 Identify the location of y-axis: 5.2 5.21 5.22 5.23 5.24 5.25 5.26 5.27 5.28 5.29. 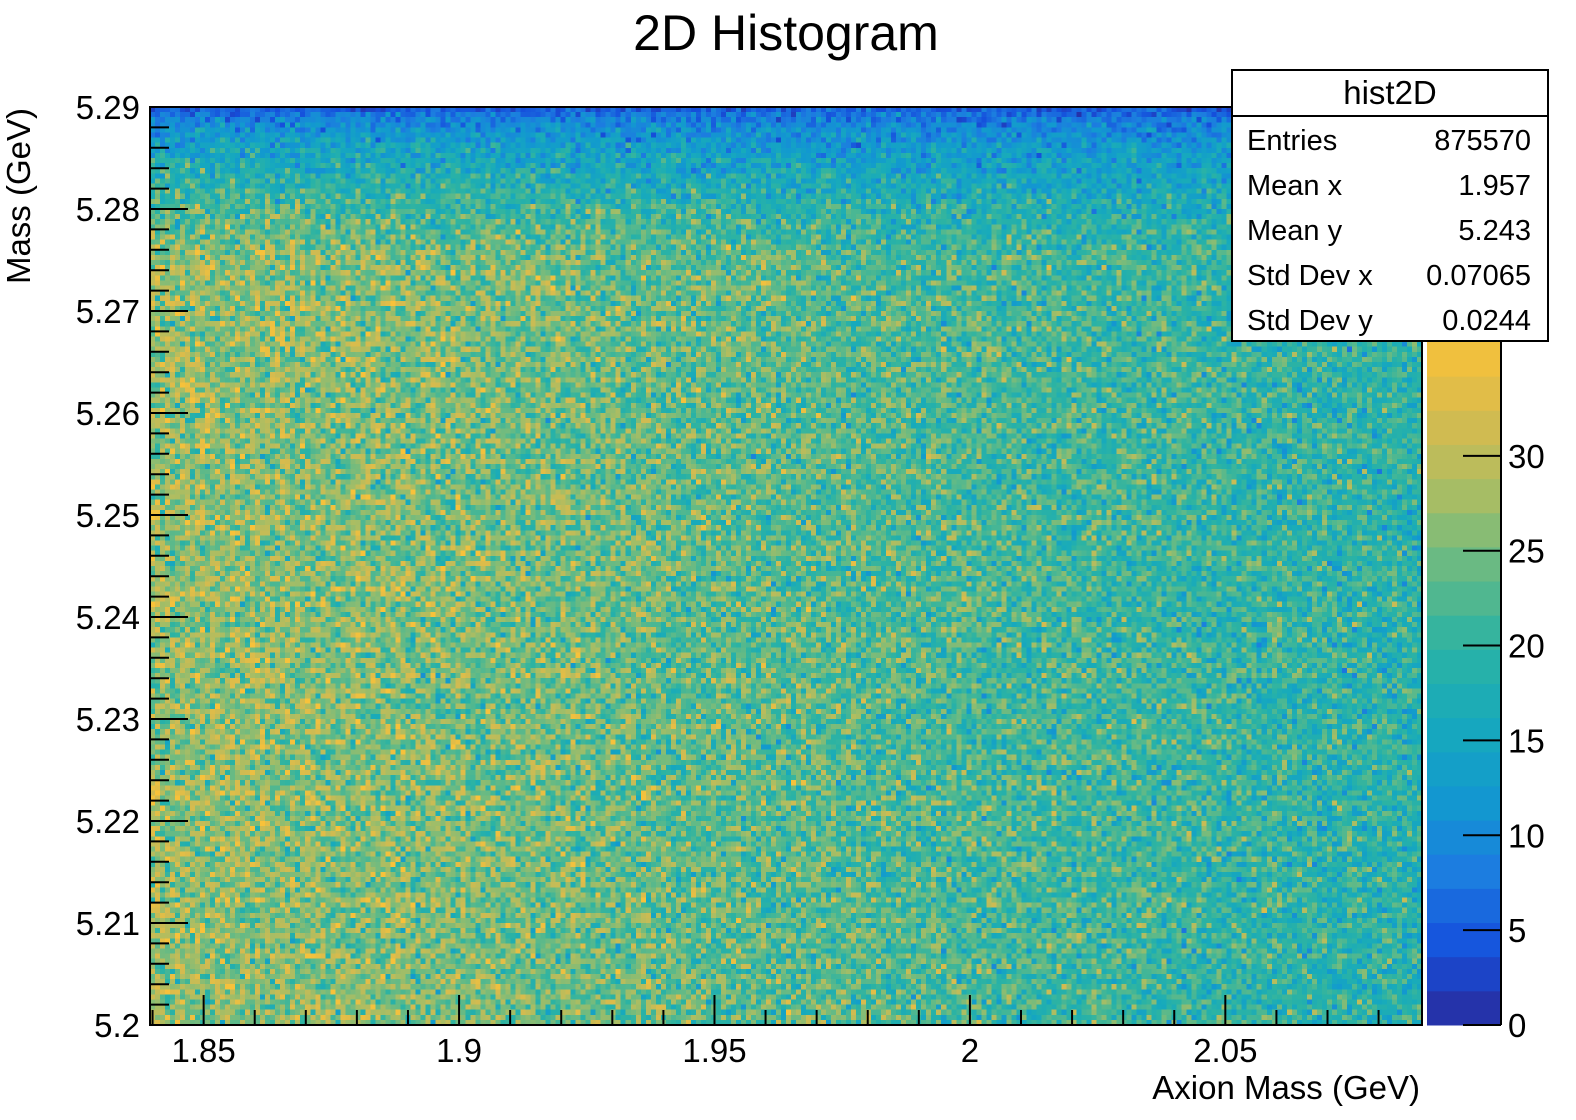
(132, 566).